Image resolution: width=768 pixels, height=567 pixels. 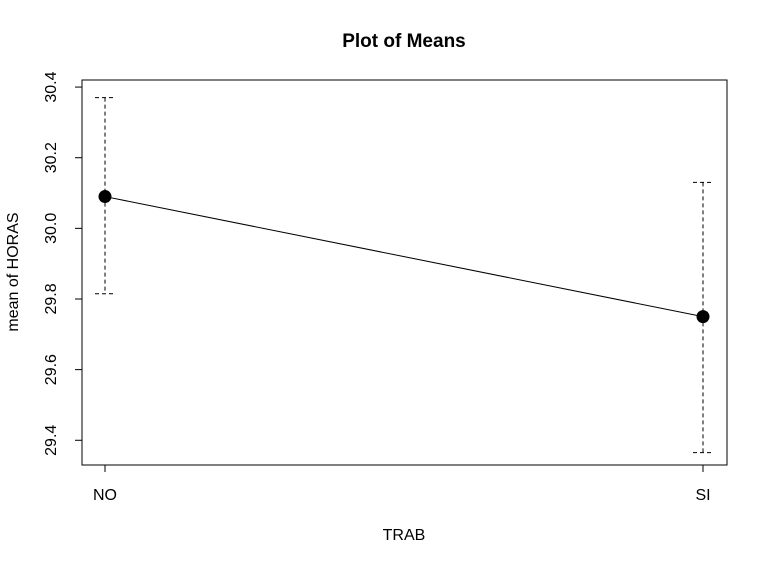 I want to click on y-tick-label: 29.6, so click(x=51, y=369).